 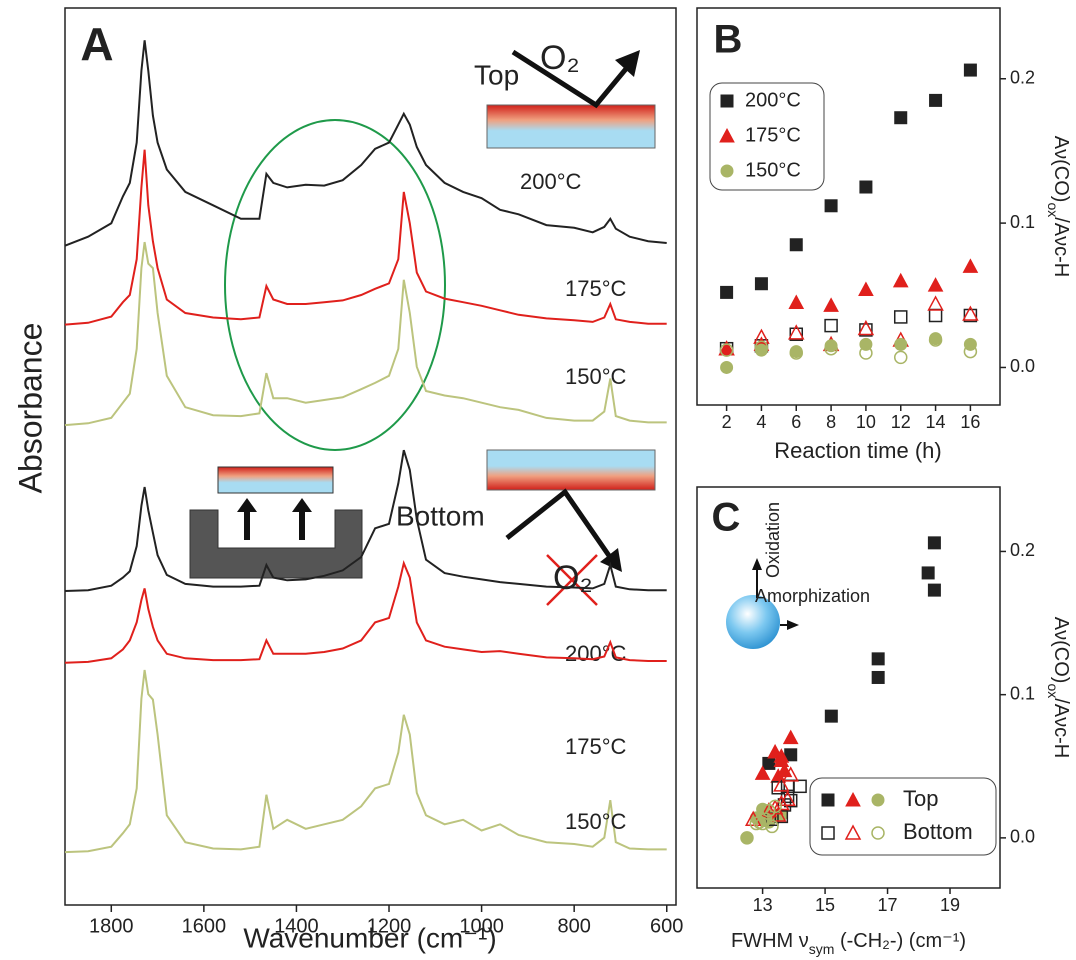 What do you see at coordinates (571, 126) in the screenshot?
I see `film-top` at bounding box center [571, 126].